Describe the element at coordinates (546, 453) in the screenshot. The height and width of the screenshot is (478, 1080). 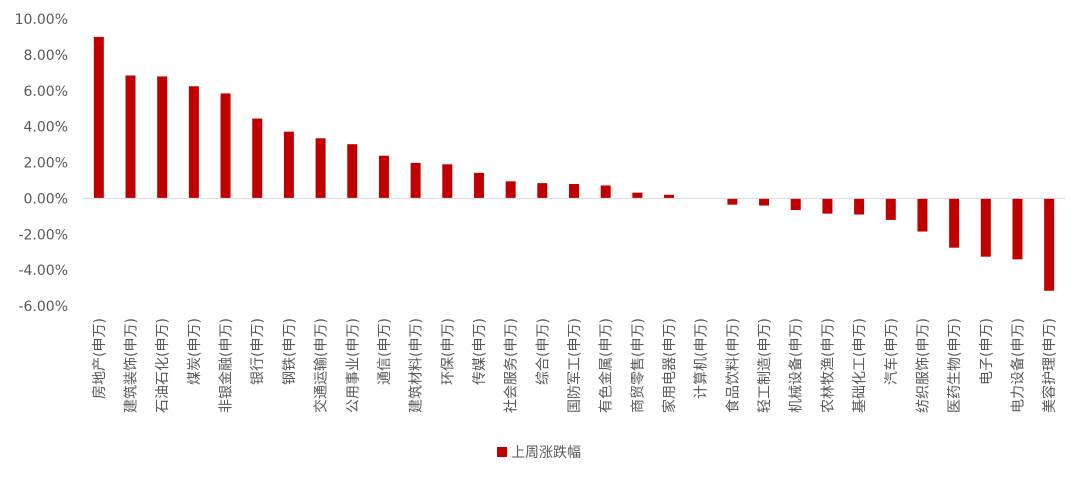
I see `legend-label: 上周涨跌幅` at that location.